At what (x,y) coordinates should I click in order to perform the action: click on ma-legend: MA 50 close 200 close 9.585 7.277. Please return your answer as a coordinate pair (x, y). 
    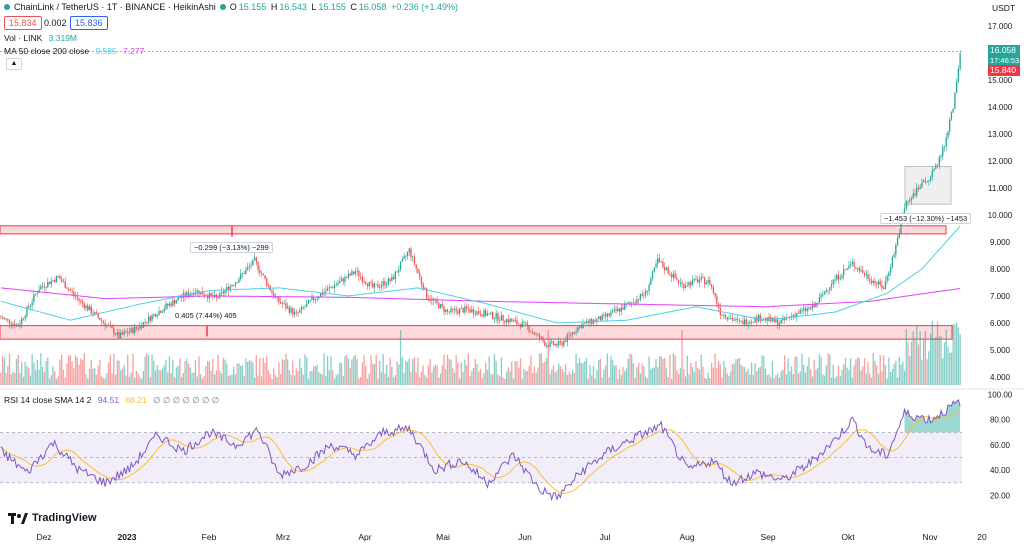
    Looking at the image, I should click on (74, 51).